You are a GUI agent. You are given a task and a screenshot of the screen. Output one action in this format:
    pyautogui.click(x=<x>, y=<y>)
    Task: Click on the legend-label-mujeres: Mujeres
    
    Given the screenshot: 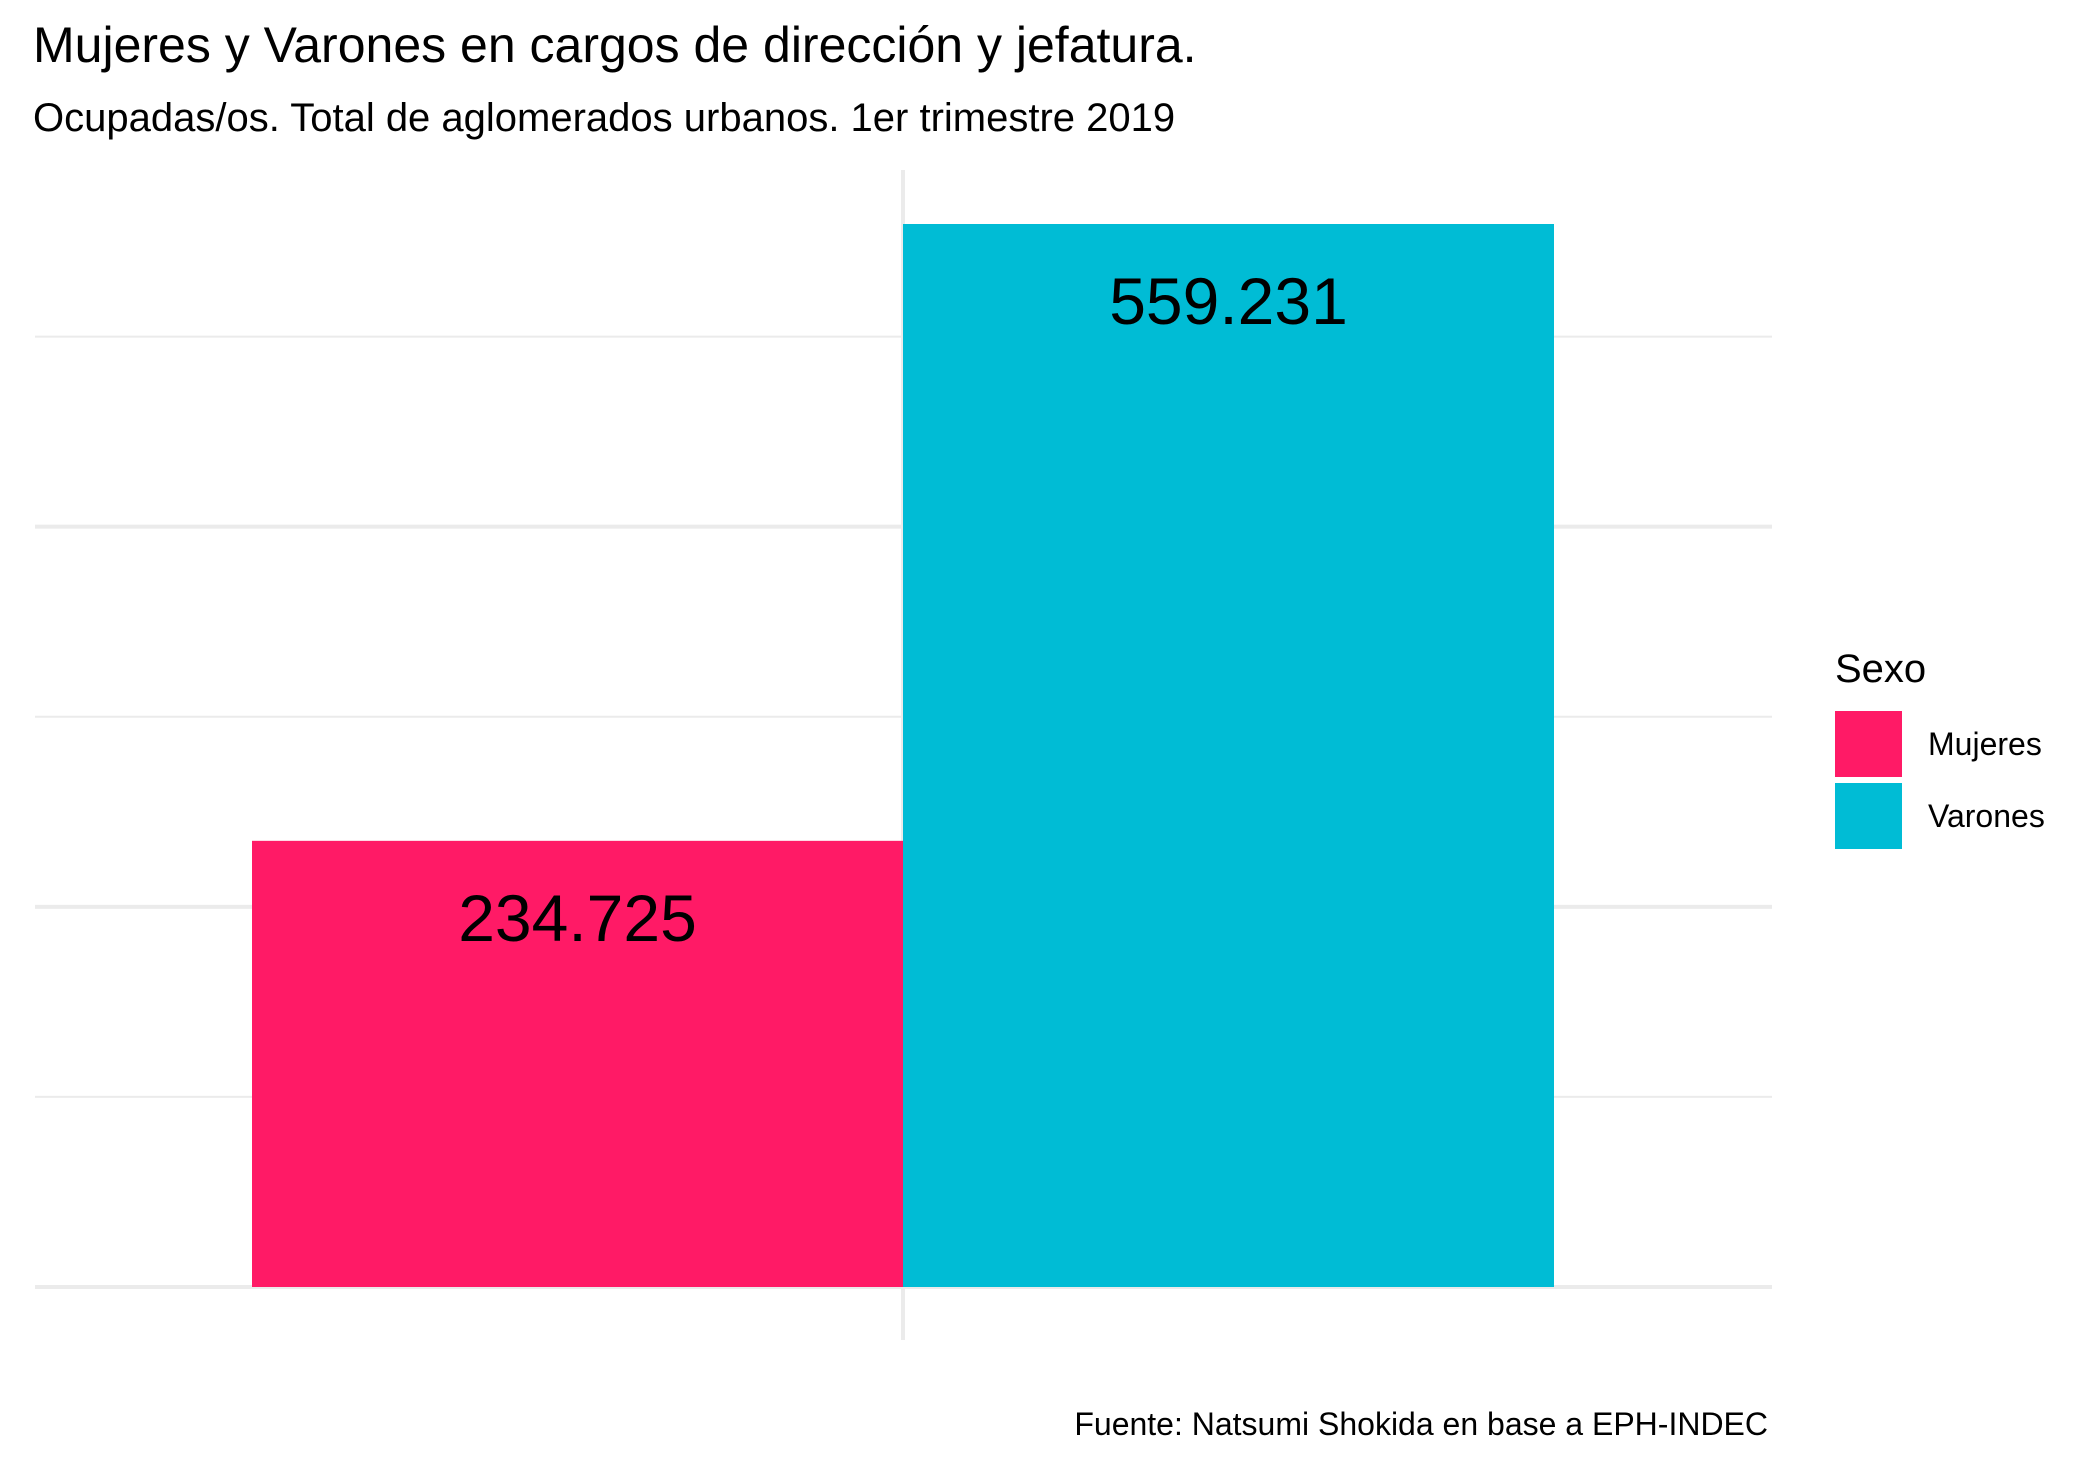 What is the action you would take?
    pyautogui.click(x=1985, y=743)
    